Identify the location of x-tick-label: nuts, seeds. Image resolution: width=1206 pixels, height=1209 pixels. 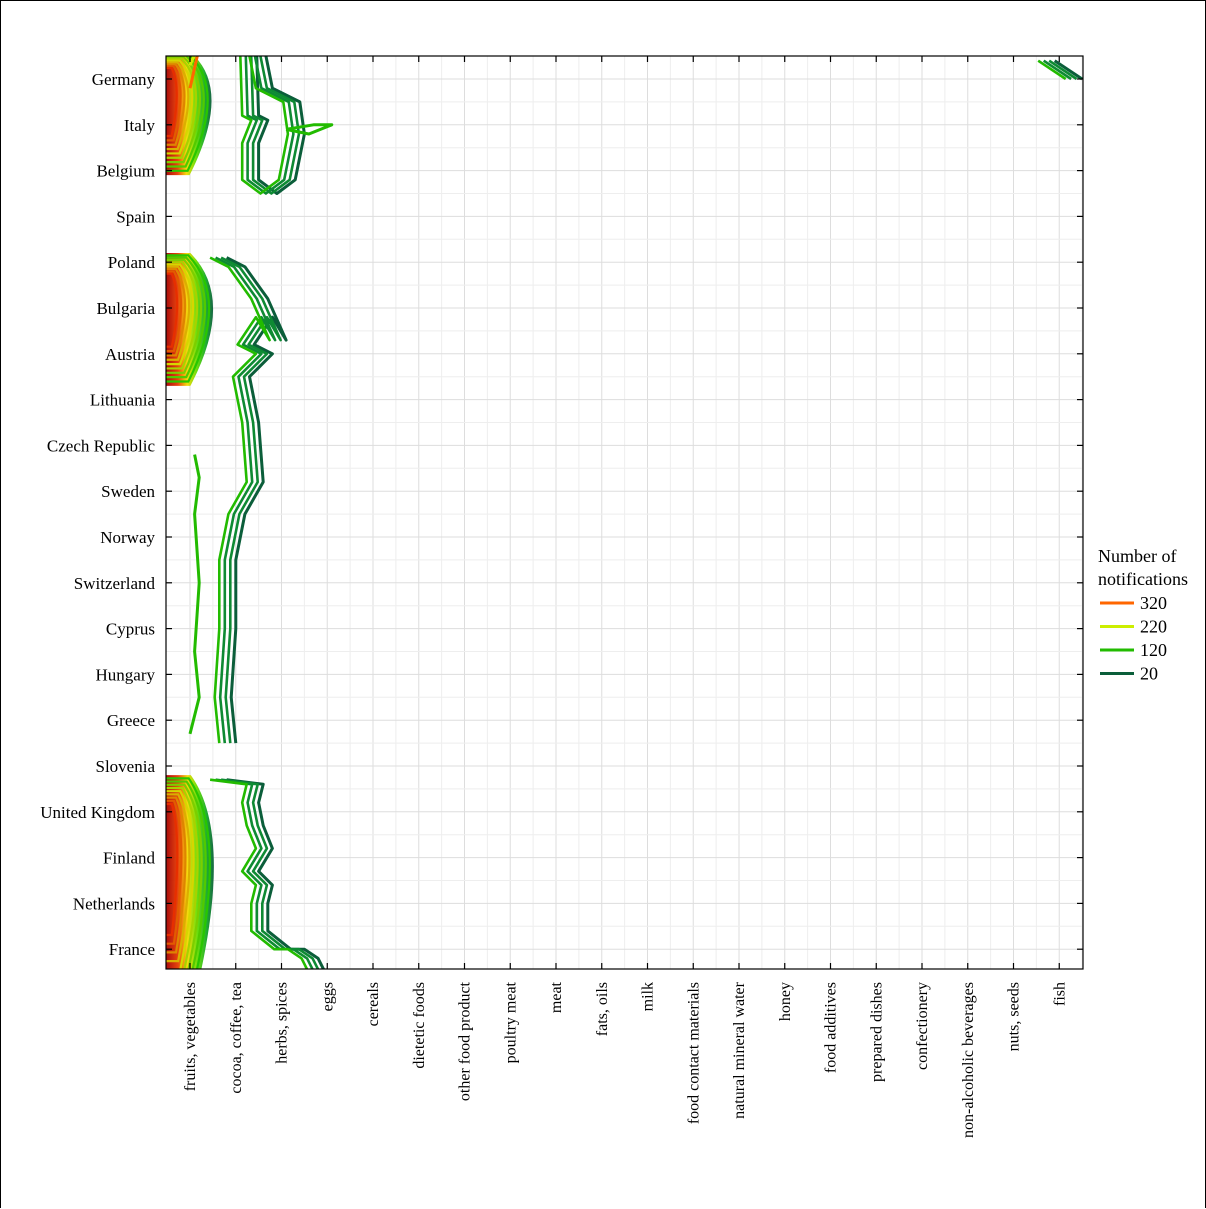
(1014, 1016).